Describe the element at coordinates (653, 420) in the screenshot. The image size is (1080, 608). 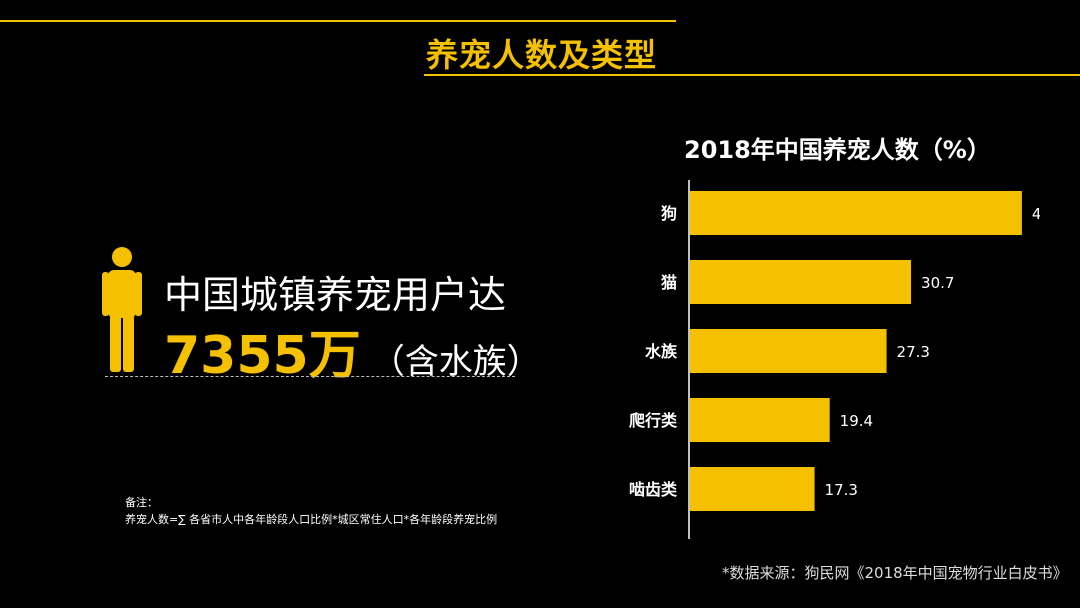
I see `category-label: 爬行类` at that location.